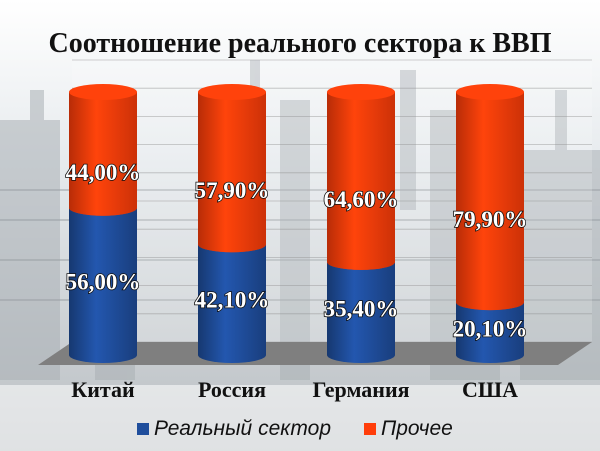  What do you see at coordinates (232, 389) in the screenshot?
I see `category-label-russia: Россия` at bounding box center [232, 389].